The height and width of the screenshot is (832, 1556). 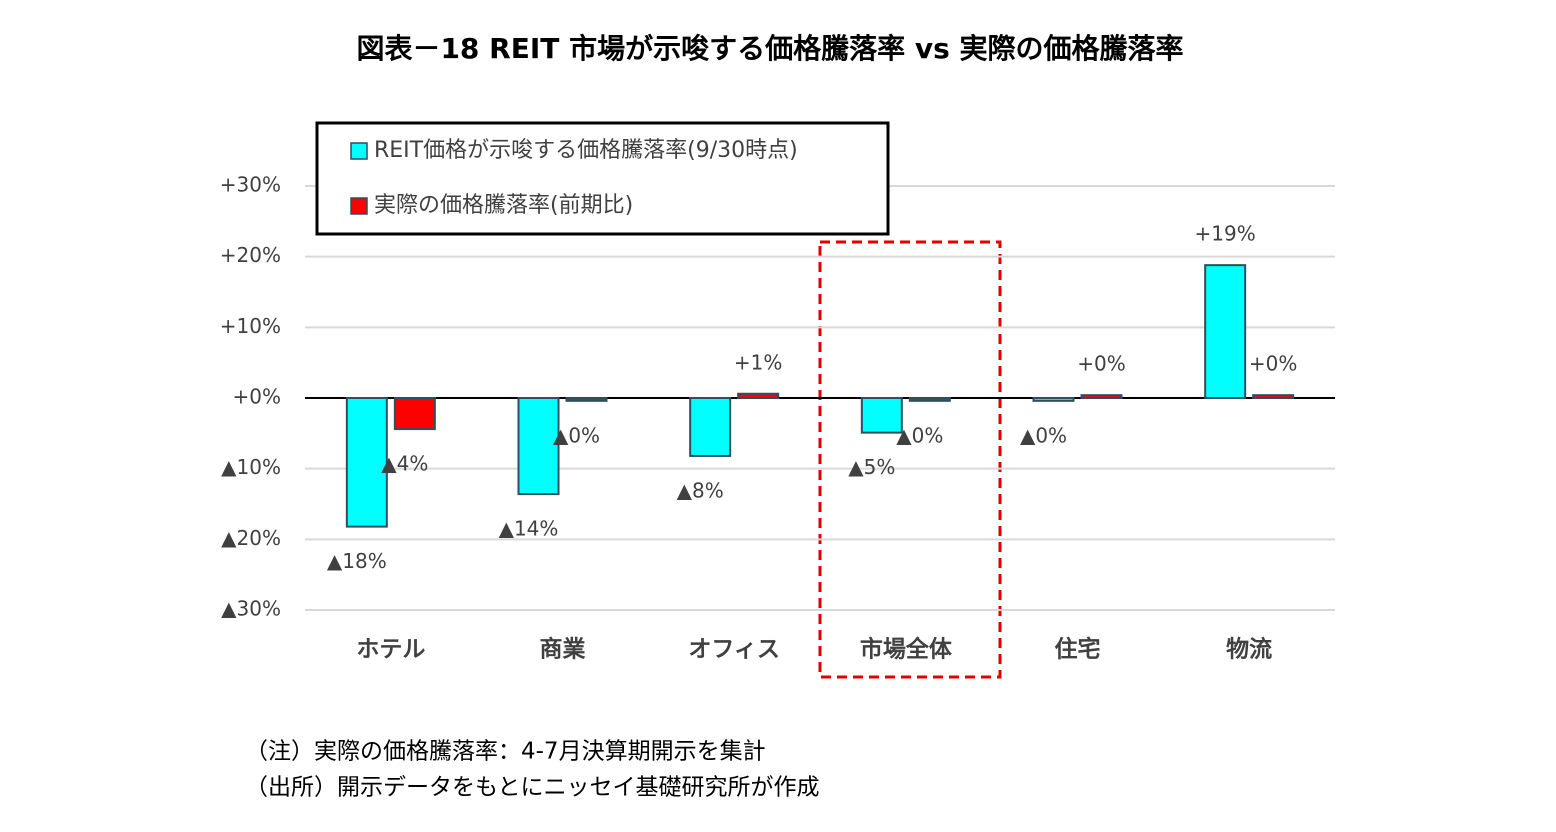 What do you see at coordinates (251, 467) in the screenshot?
I see `y-tick-label: ▲10%` at bounding box center [251, 467].